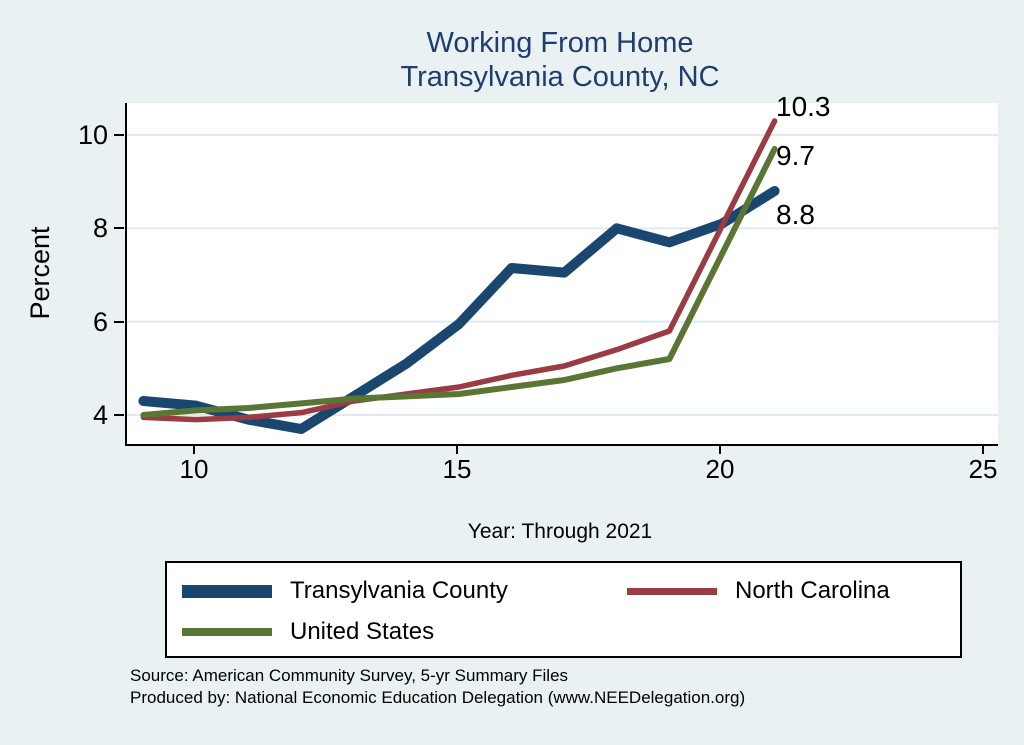  Describe the element at coordinates (560, 531) in the screenshot. I see `x-axis-label: Year: Through 2021` at that location.